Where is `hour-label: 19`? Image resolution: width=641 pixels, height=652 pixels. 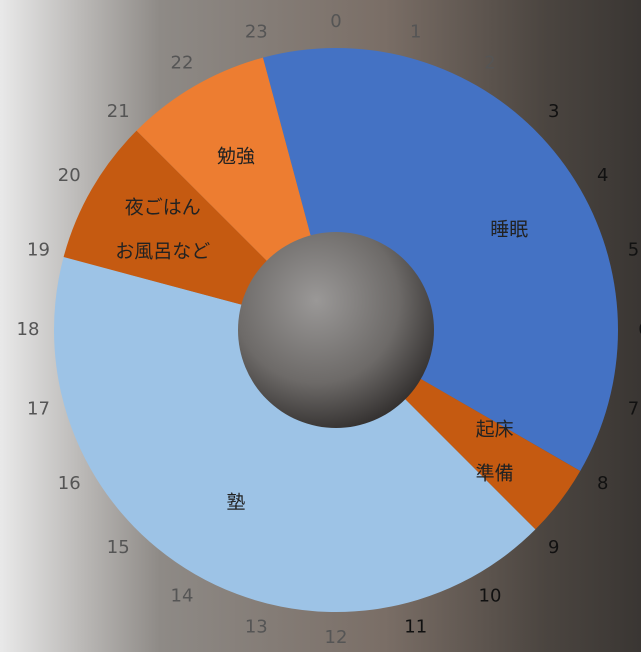 hour-label: 19 is located at coordinates (38, 249).